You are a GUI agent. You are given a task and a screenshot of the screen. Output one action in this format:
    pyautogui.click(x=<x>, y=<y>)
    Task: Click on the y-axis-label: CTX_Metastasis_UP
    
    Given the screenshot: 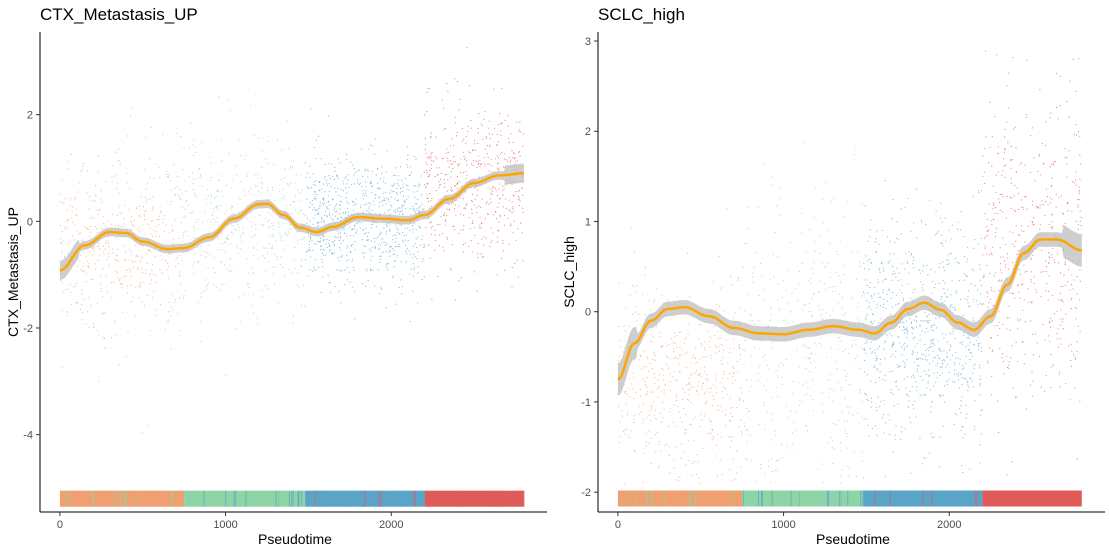 What is the action you would take?
    pyautogui.click(x=13, y=272)
    